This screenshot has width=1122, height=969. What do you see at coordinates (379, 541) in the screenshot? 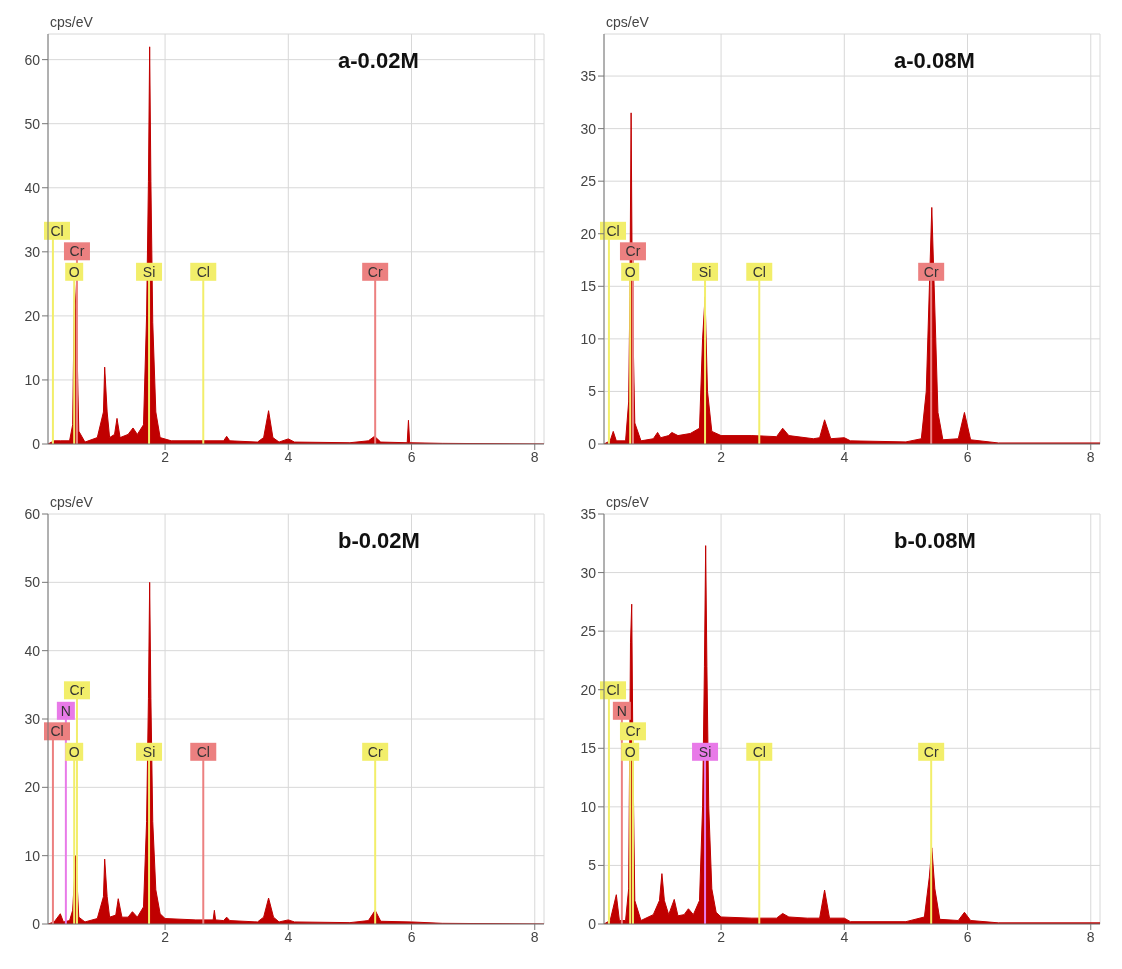
I see `text: b-0.02M` at bounding box center [379, 541].